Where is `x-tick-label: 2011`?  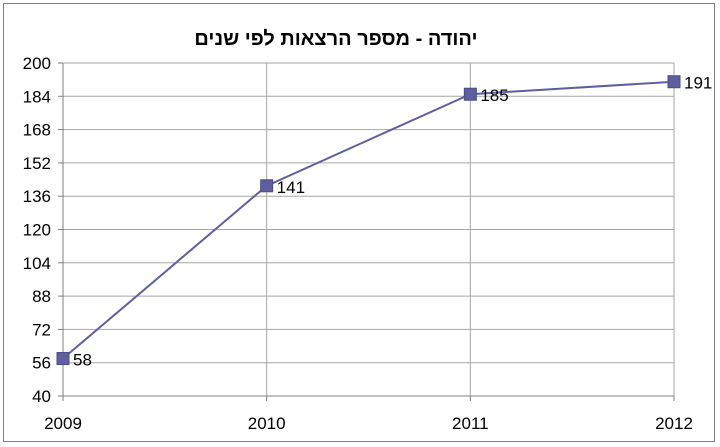 x-tick-label: 2011 is located at coordinates (470, 423).